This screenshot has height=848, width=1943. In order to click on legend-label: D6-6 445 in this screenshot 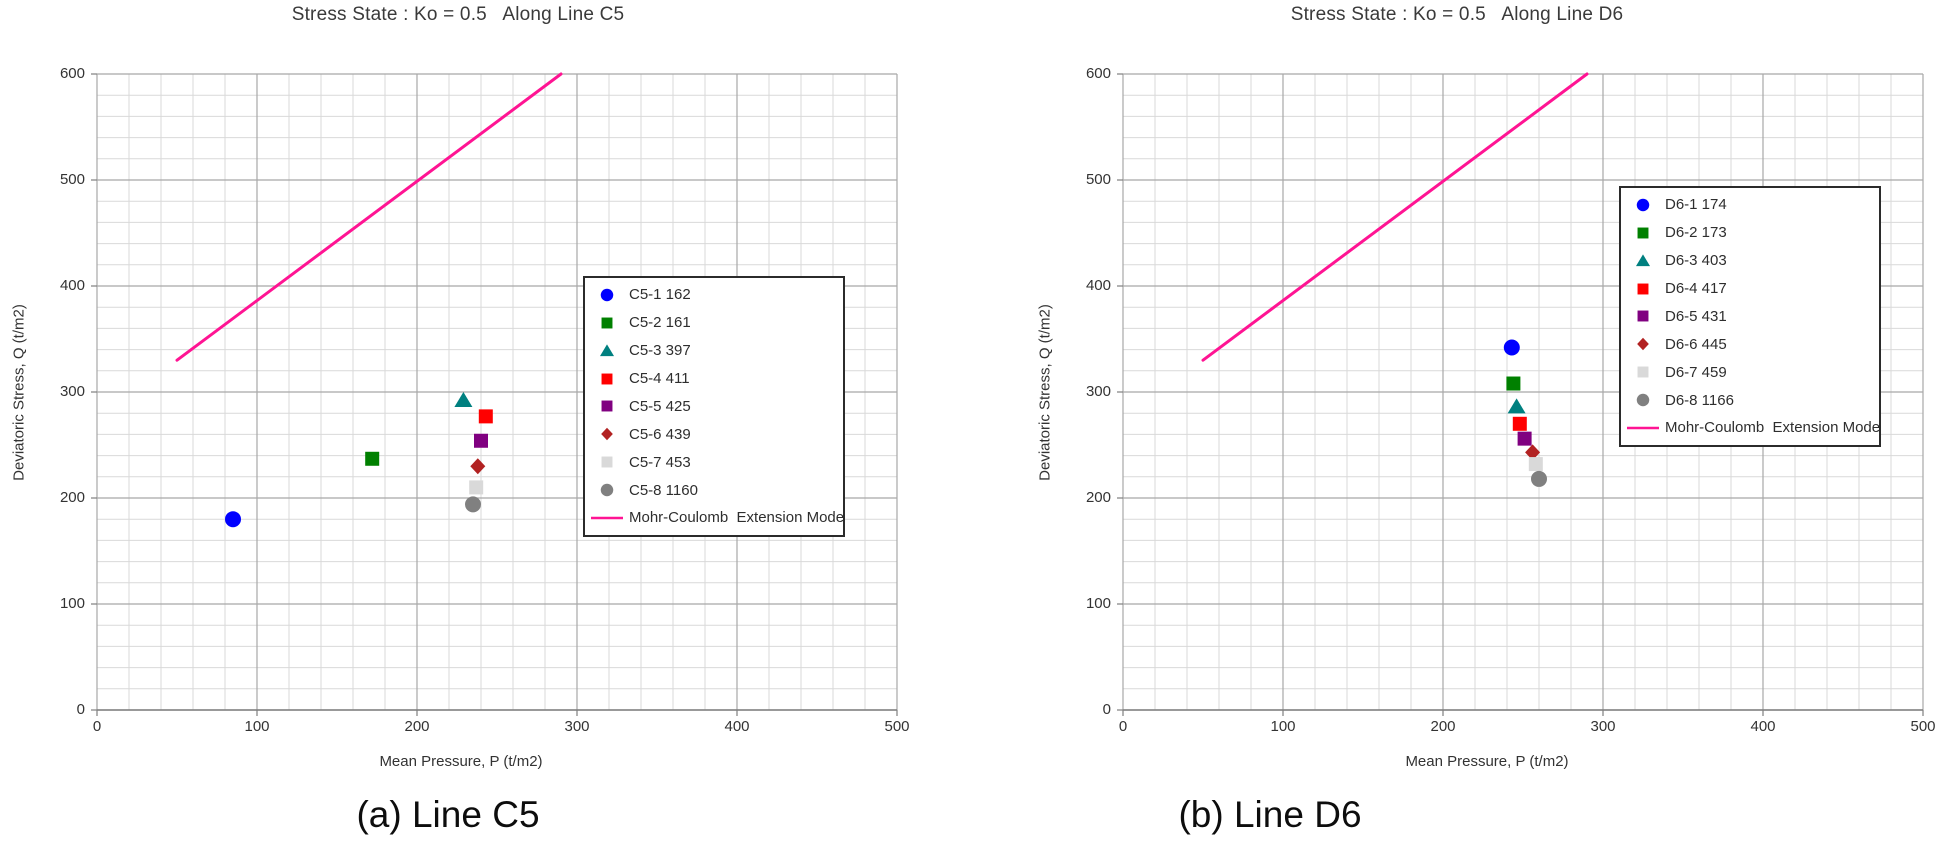, I will do `click(1696, 344)`.